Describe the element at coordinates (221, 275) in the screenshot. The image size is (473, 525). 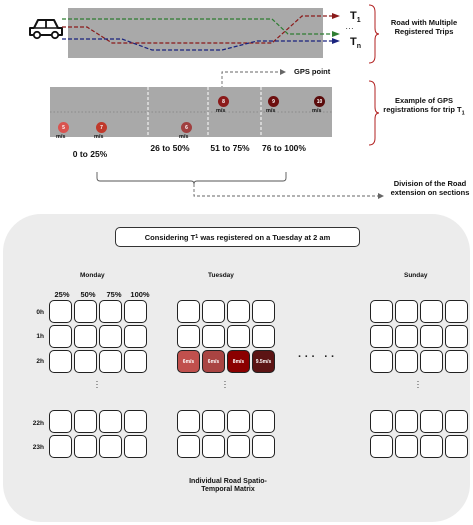
I see `day-label-tuesday: Tuesday` at that location.